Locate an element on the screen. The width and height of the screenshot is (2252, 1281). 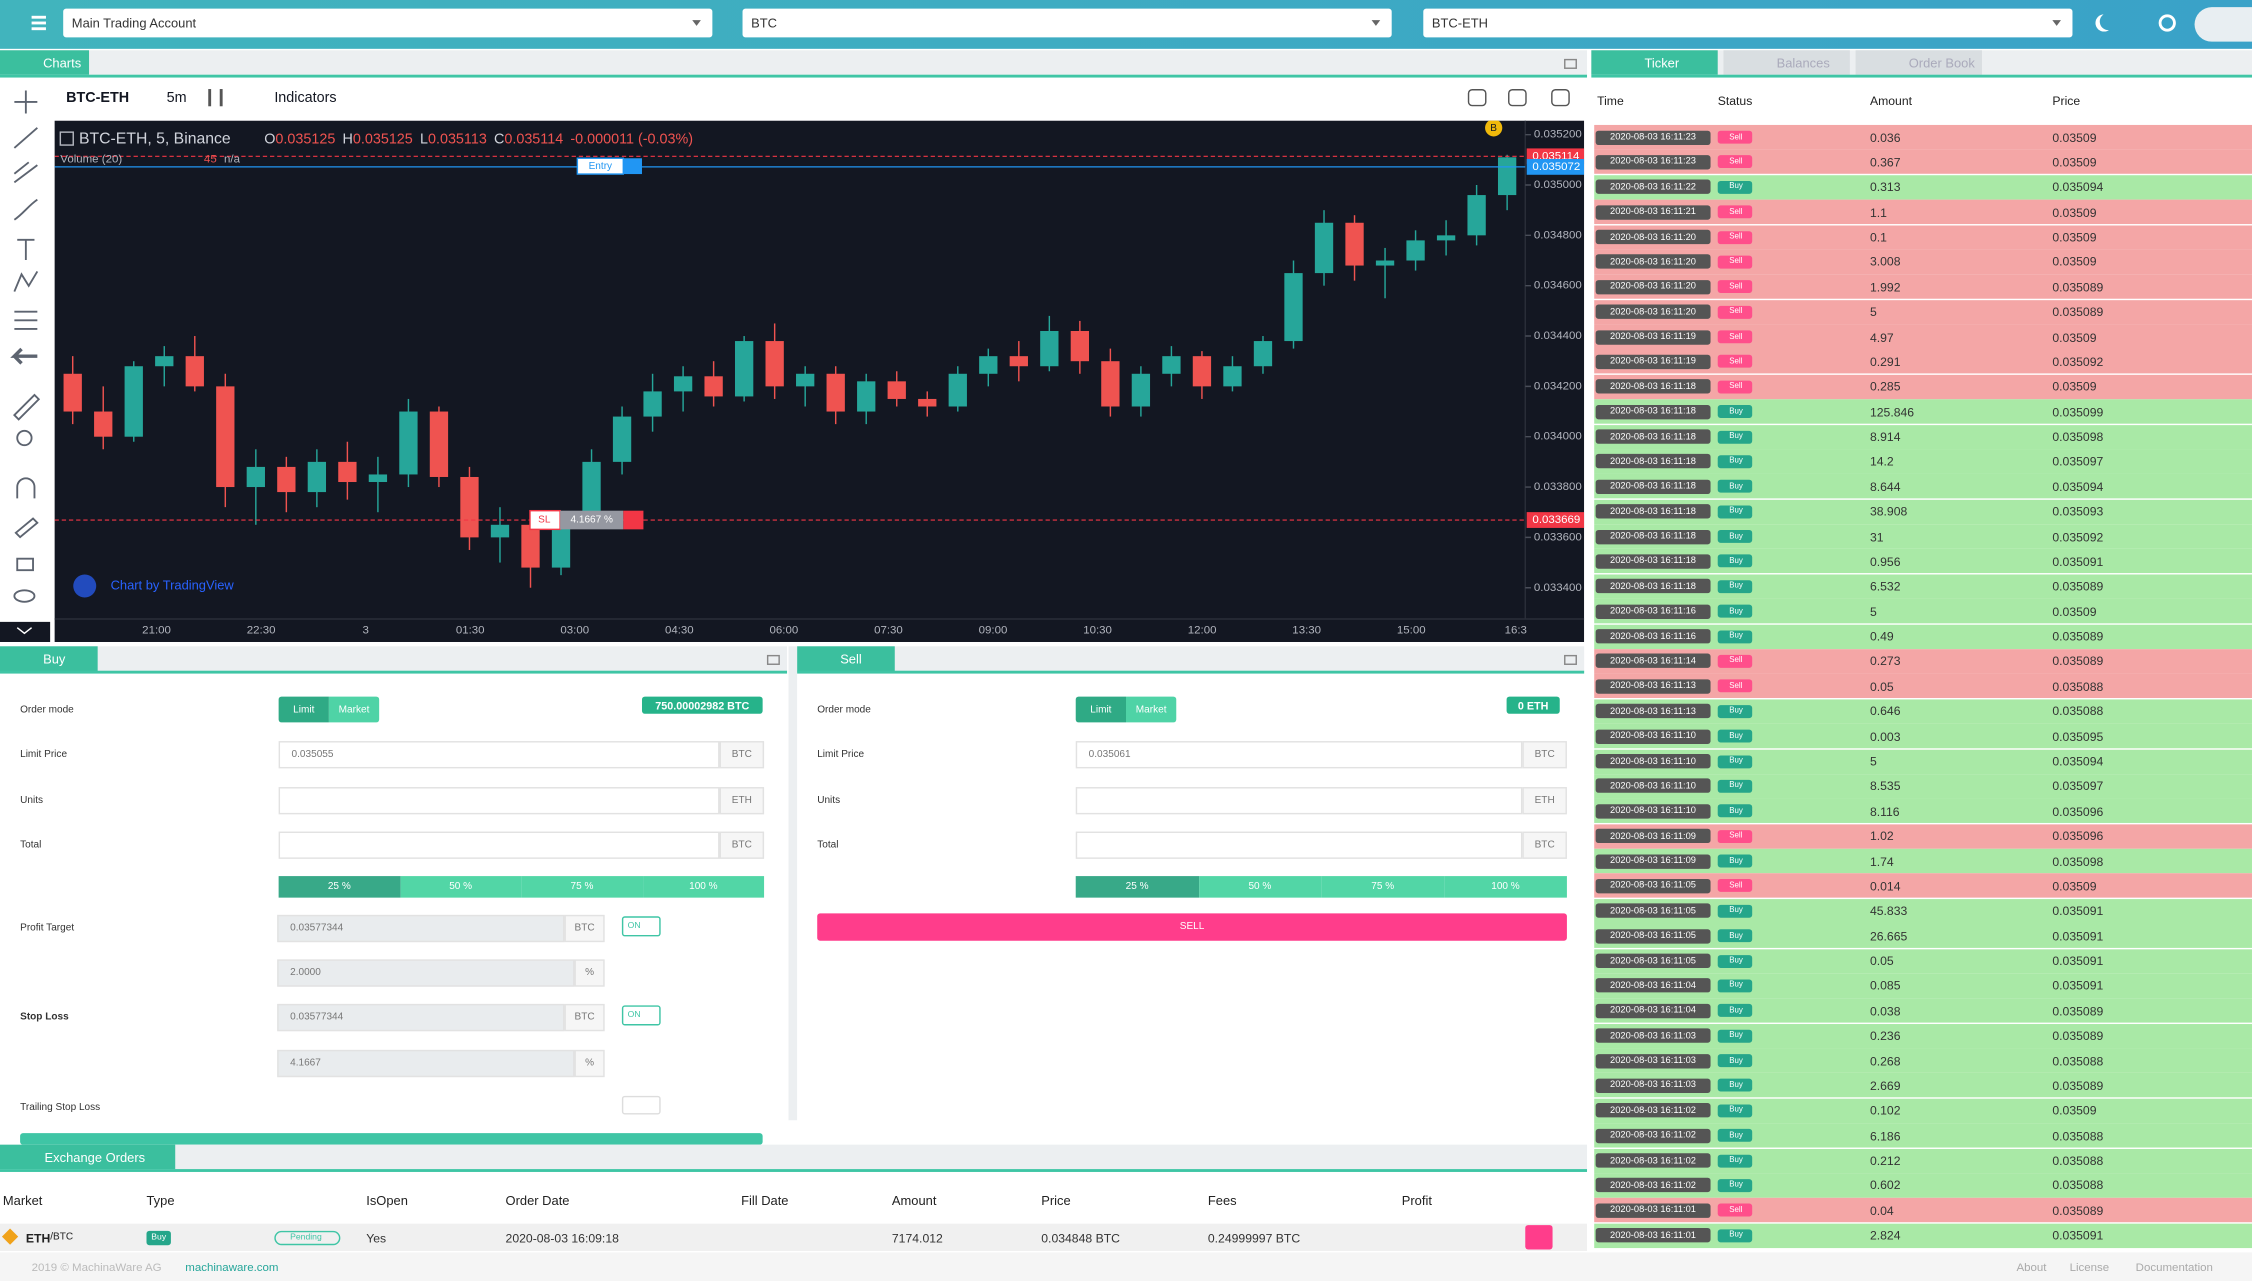
trade-amount: 1.02 is located at coordinates (1881, 836).